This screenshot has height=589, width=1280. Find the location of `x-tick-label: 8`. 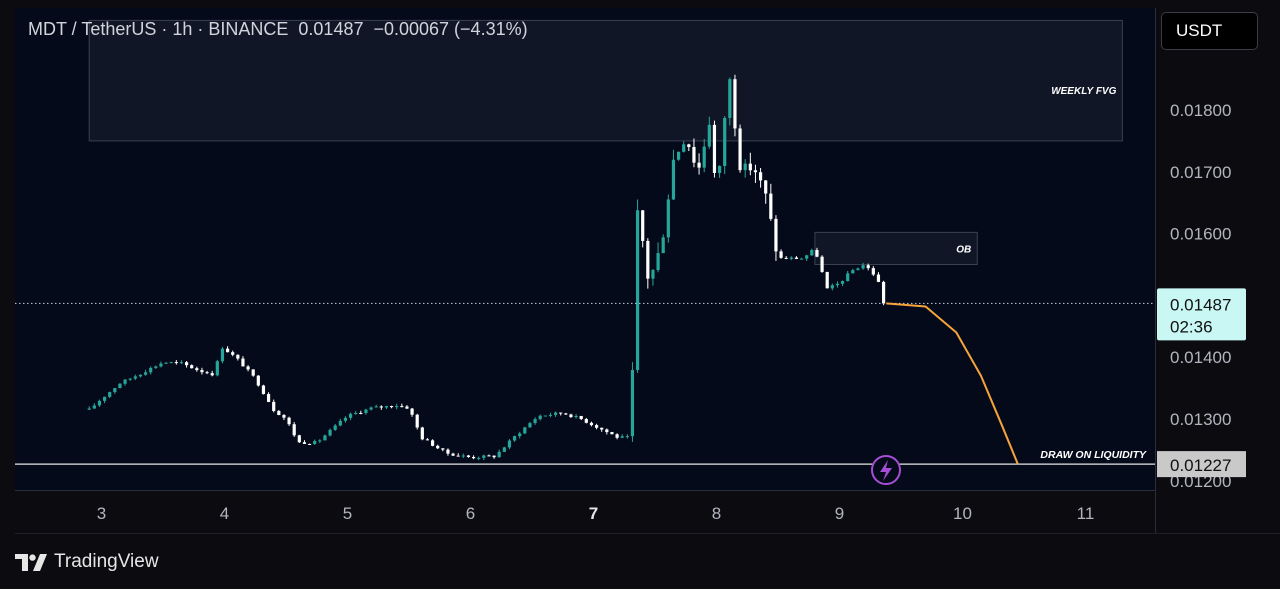

x-tick-label: 8 is located at coordinates (716, 513).